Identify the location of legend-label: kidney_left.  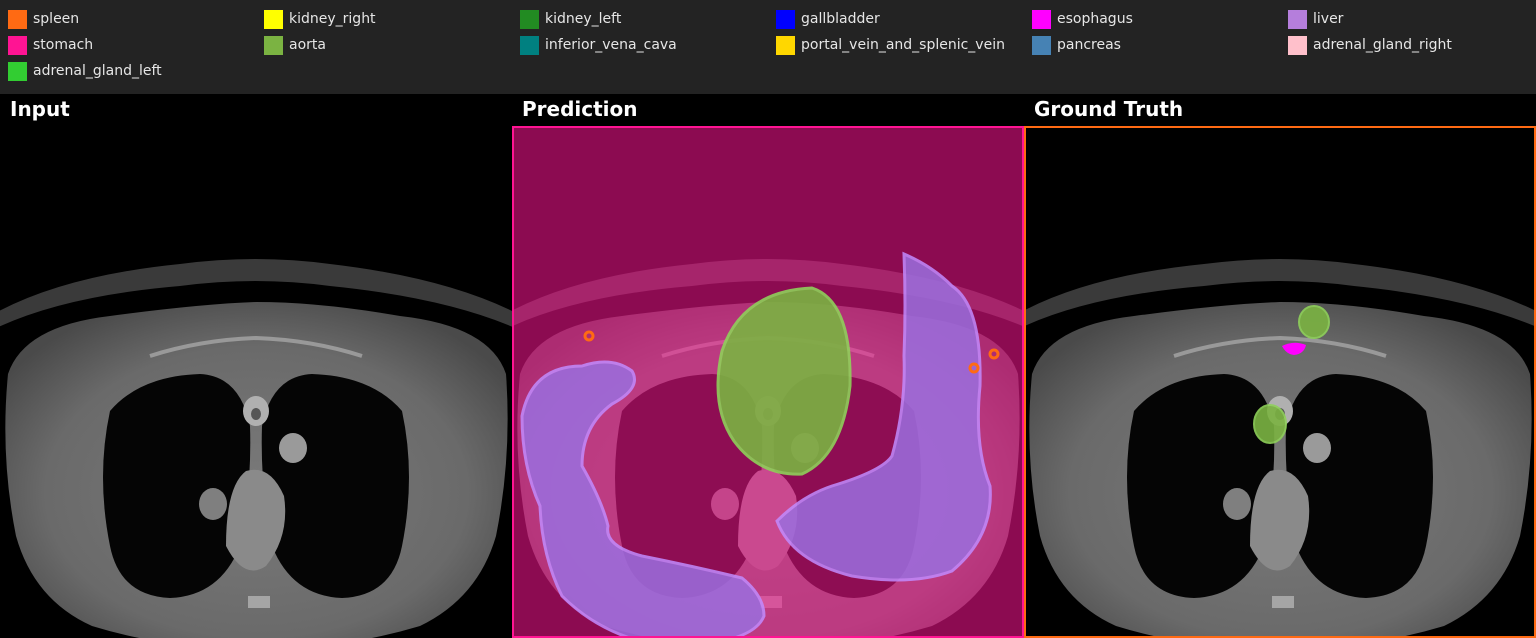
(583, 19).